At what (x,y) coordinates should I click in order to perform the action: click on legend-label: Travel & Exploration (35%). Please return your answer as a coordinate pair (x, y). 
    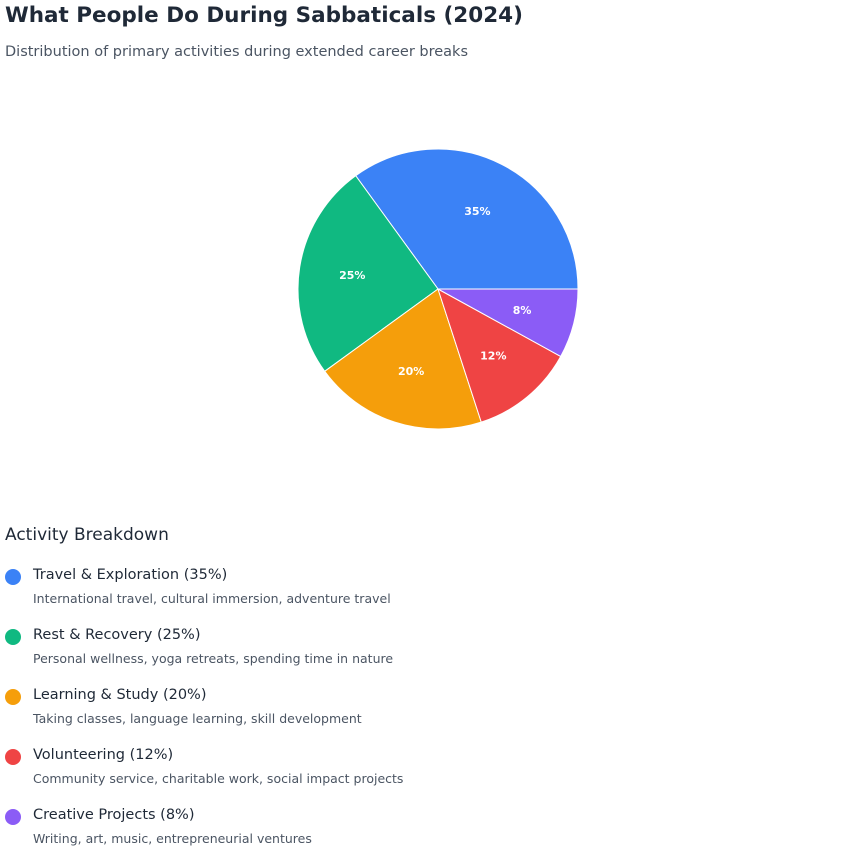
    Looking at the image, I should click on (130, 575).